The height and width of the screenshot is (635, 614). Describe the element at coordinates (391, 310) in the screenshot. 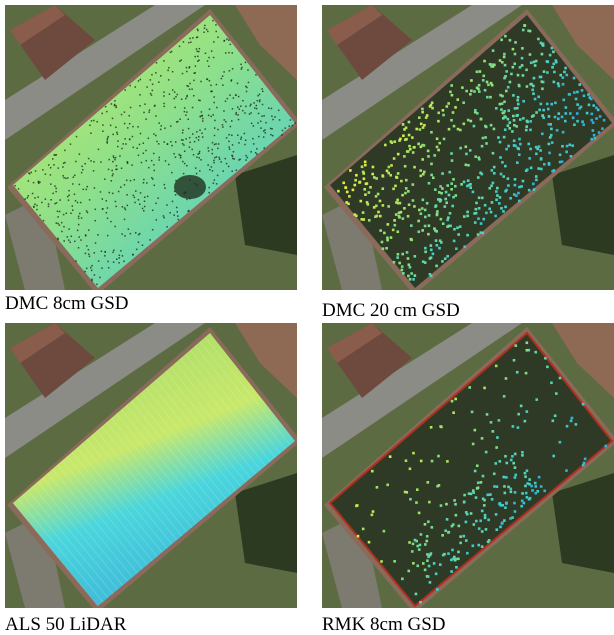

I see `caption: DMC 20 cm GSD` at that location.